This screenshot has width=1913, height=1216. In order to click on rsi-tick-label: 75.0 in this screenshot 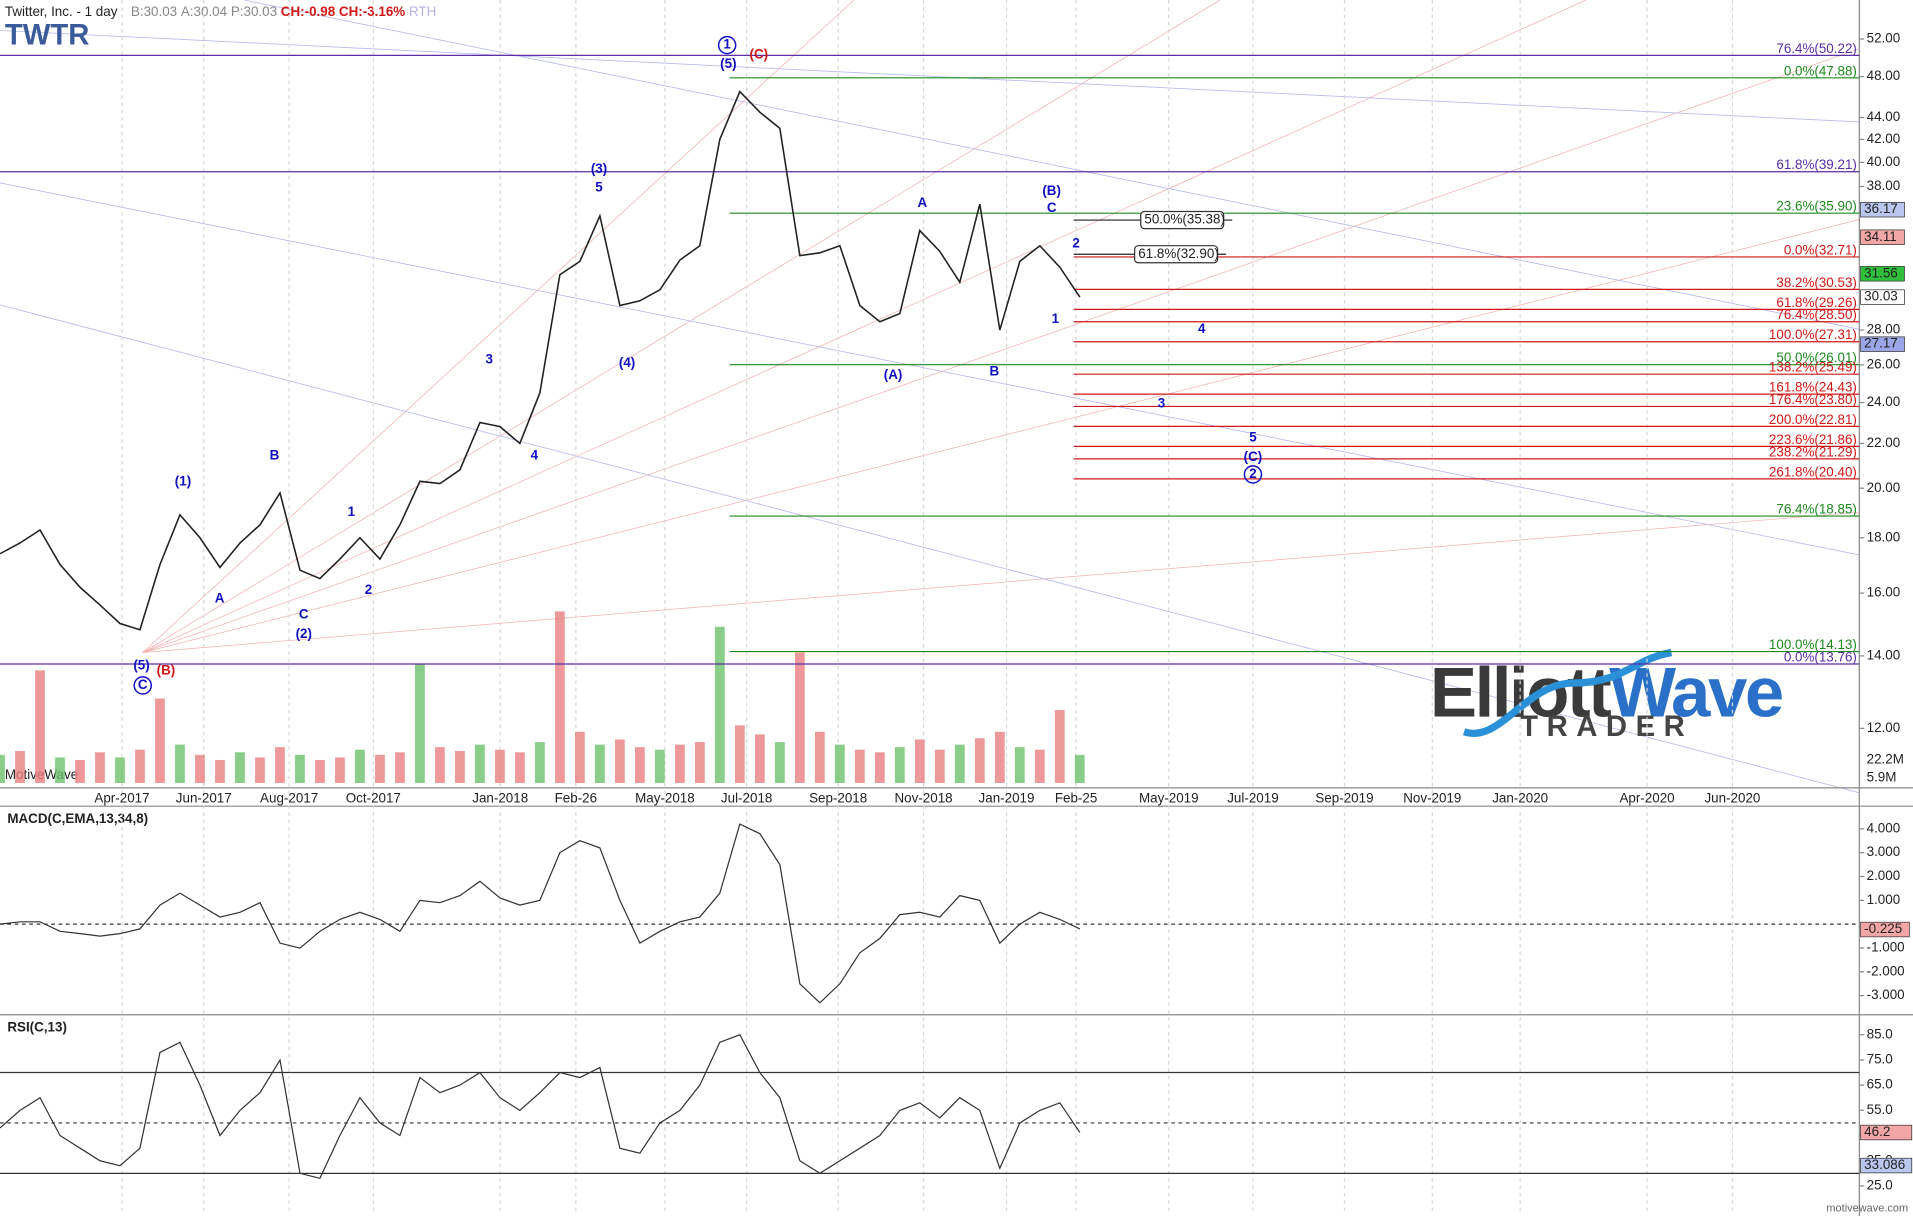, I will do `click(1880, 1058)`.